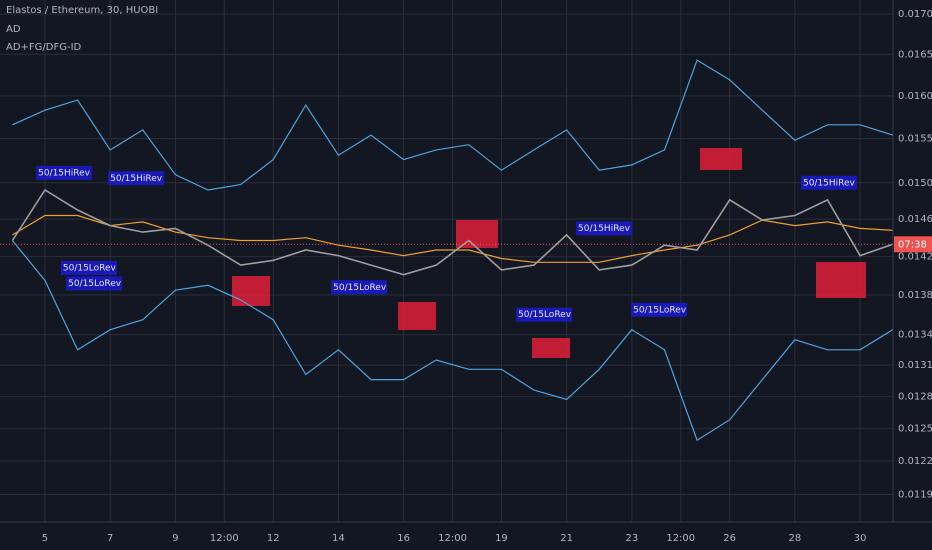 The height and width of the screenshot is (550, 932). I want to click on x-tick-label: 23, so click(631, 538).